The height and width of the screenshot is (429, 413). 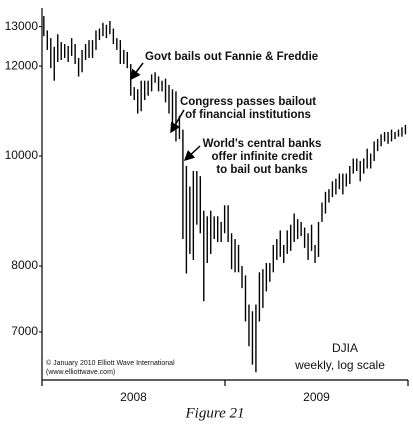 What do you see at coordinates (345, 348) in the screenshot?
I see `series-label: DJIA` at bounding box center [345, 348].